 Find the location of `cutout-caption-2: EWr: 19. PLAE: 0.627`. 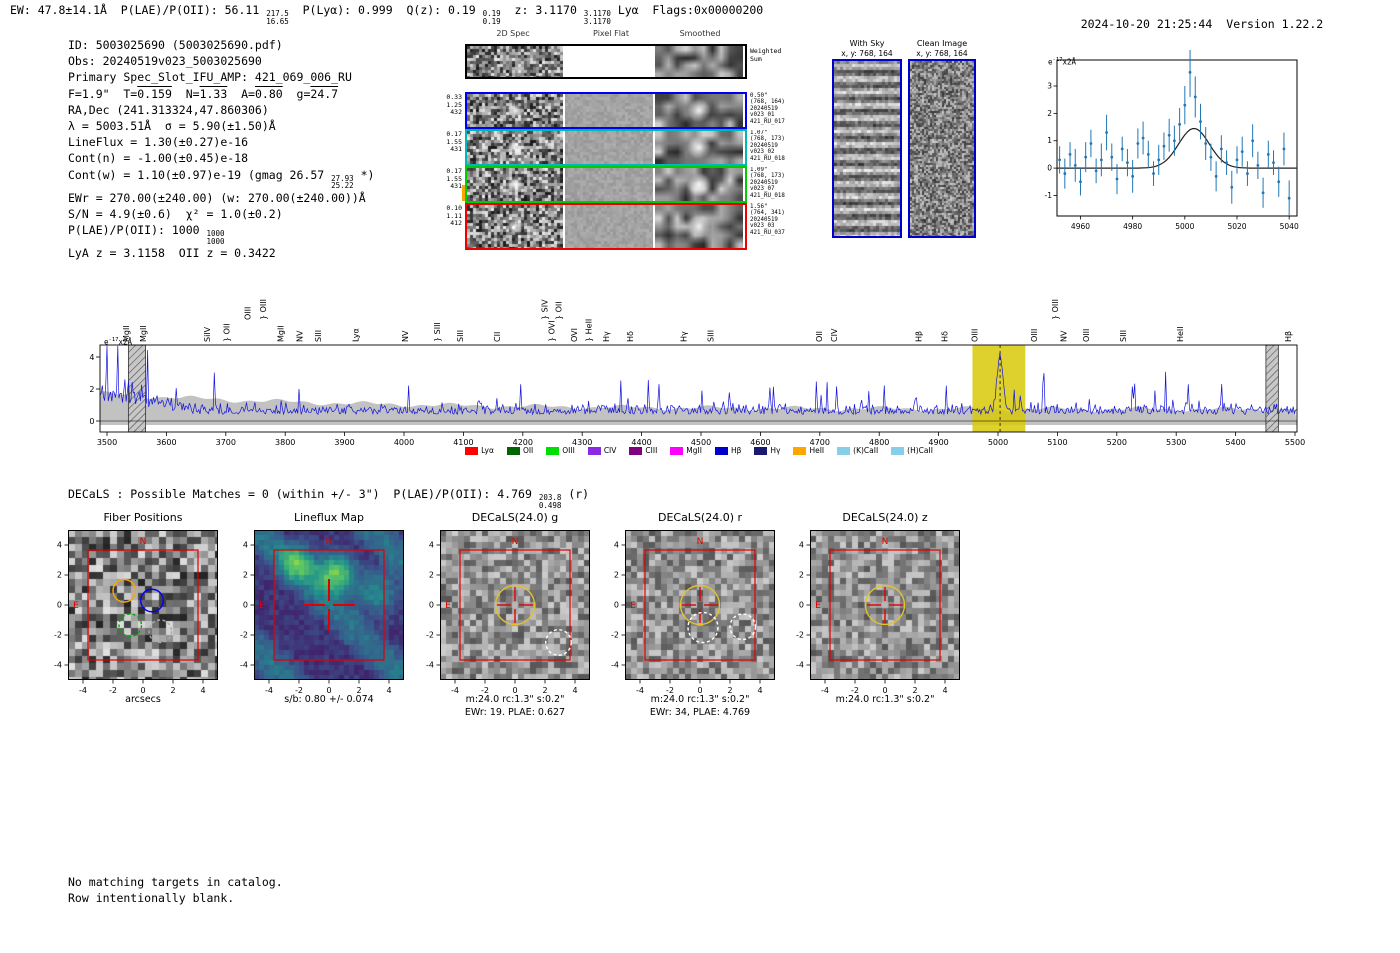

cutout-caption-2: EWr: 19. PLAE: 0.627 is located at coordinates (515, 712).